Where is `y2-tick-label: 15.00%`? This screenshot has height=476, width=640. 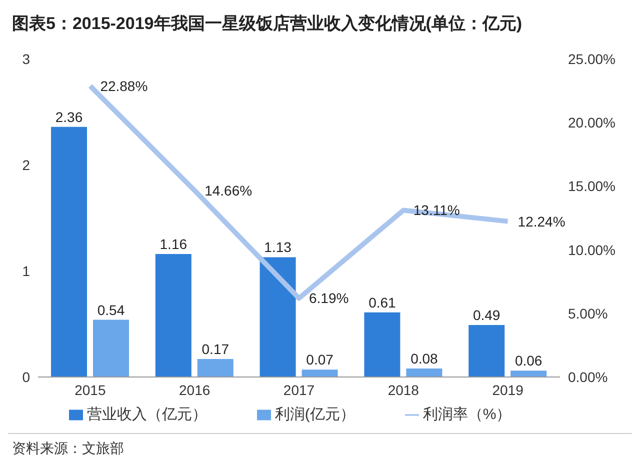
y2-tick-label: 15.00% is located at coordinates (592, 186).